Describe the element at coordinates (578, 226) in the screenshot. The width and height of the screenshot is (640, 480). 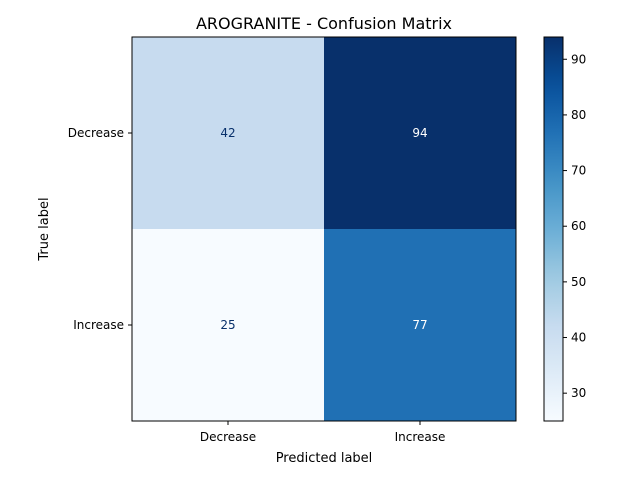
I see `colorbar-tick-label: 60` at that location.